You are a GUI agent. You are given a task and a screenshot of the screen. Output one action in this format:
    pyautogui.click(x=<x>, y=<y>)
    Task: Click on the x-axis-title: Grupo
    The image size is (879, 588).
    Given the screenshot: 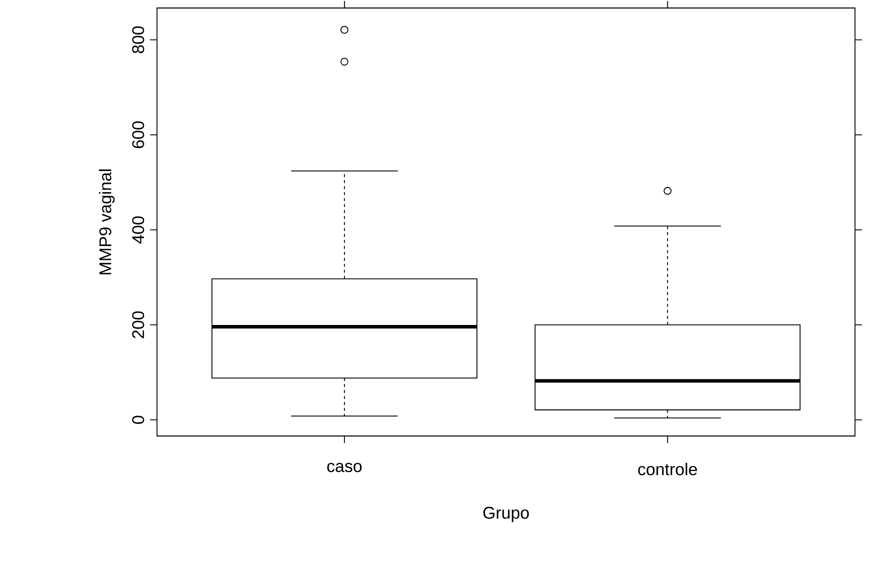 What is the action you would take?
    pyautogui.click(x=506, y=514)
    